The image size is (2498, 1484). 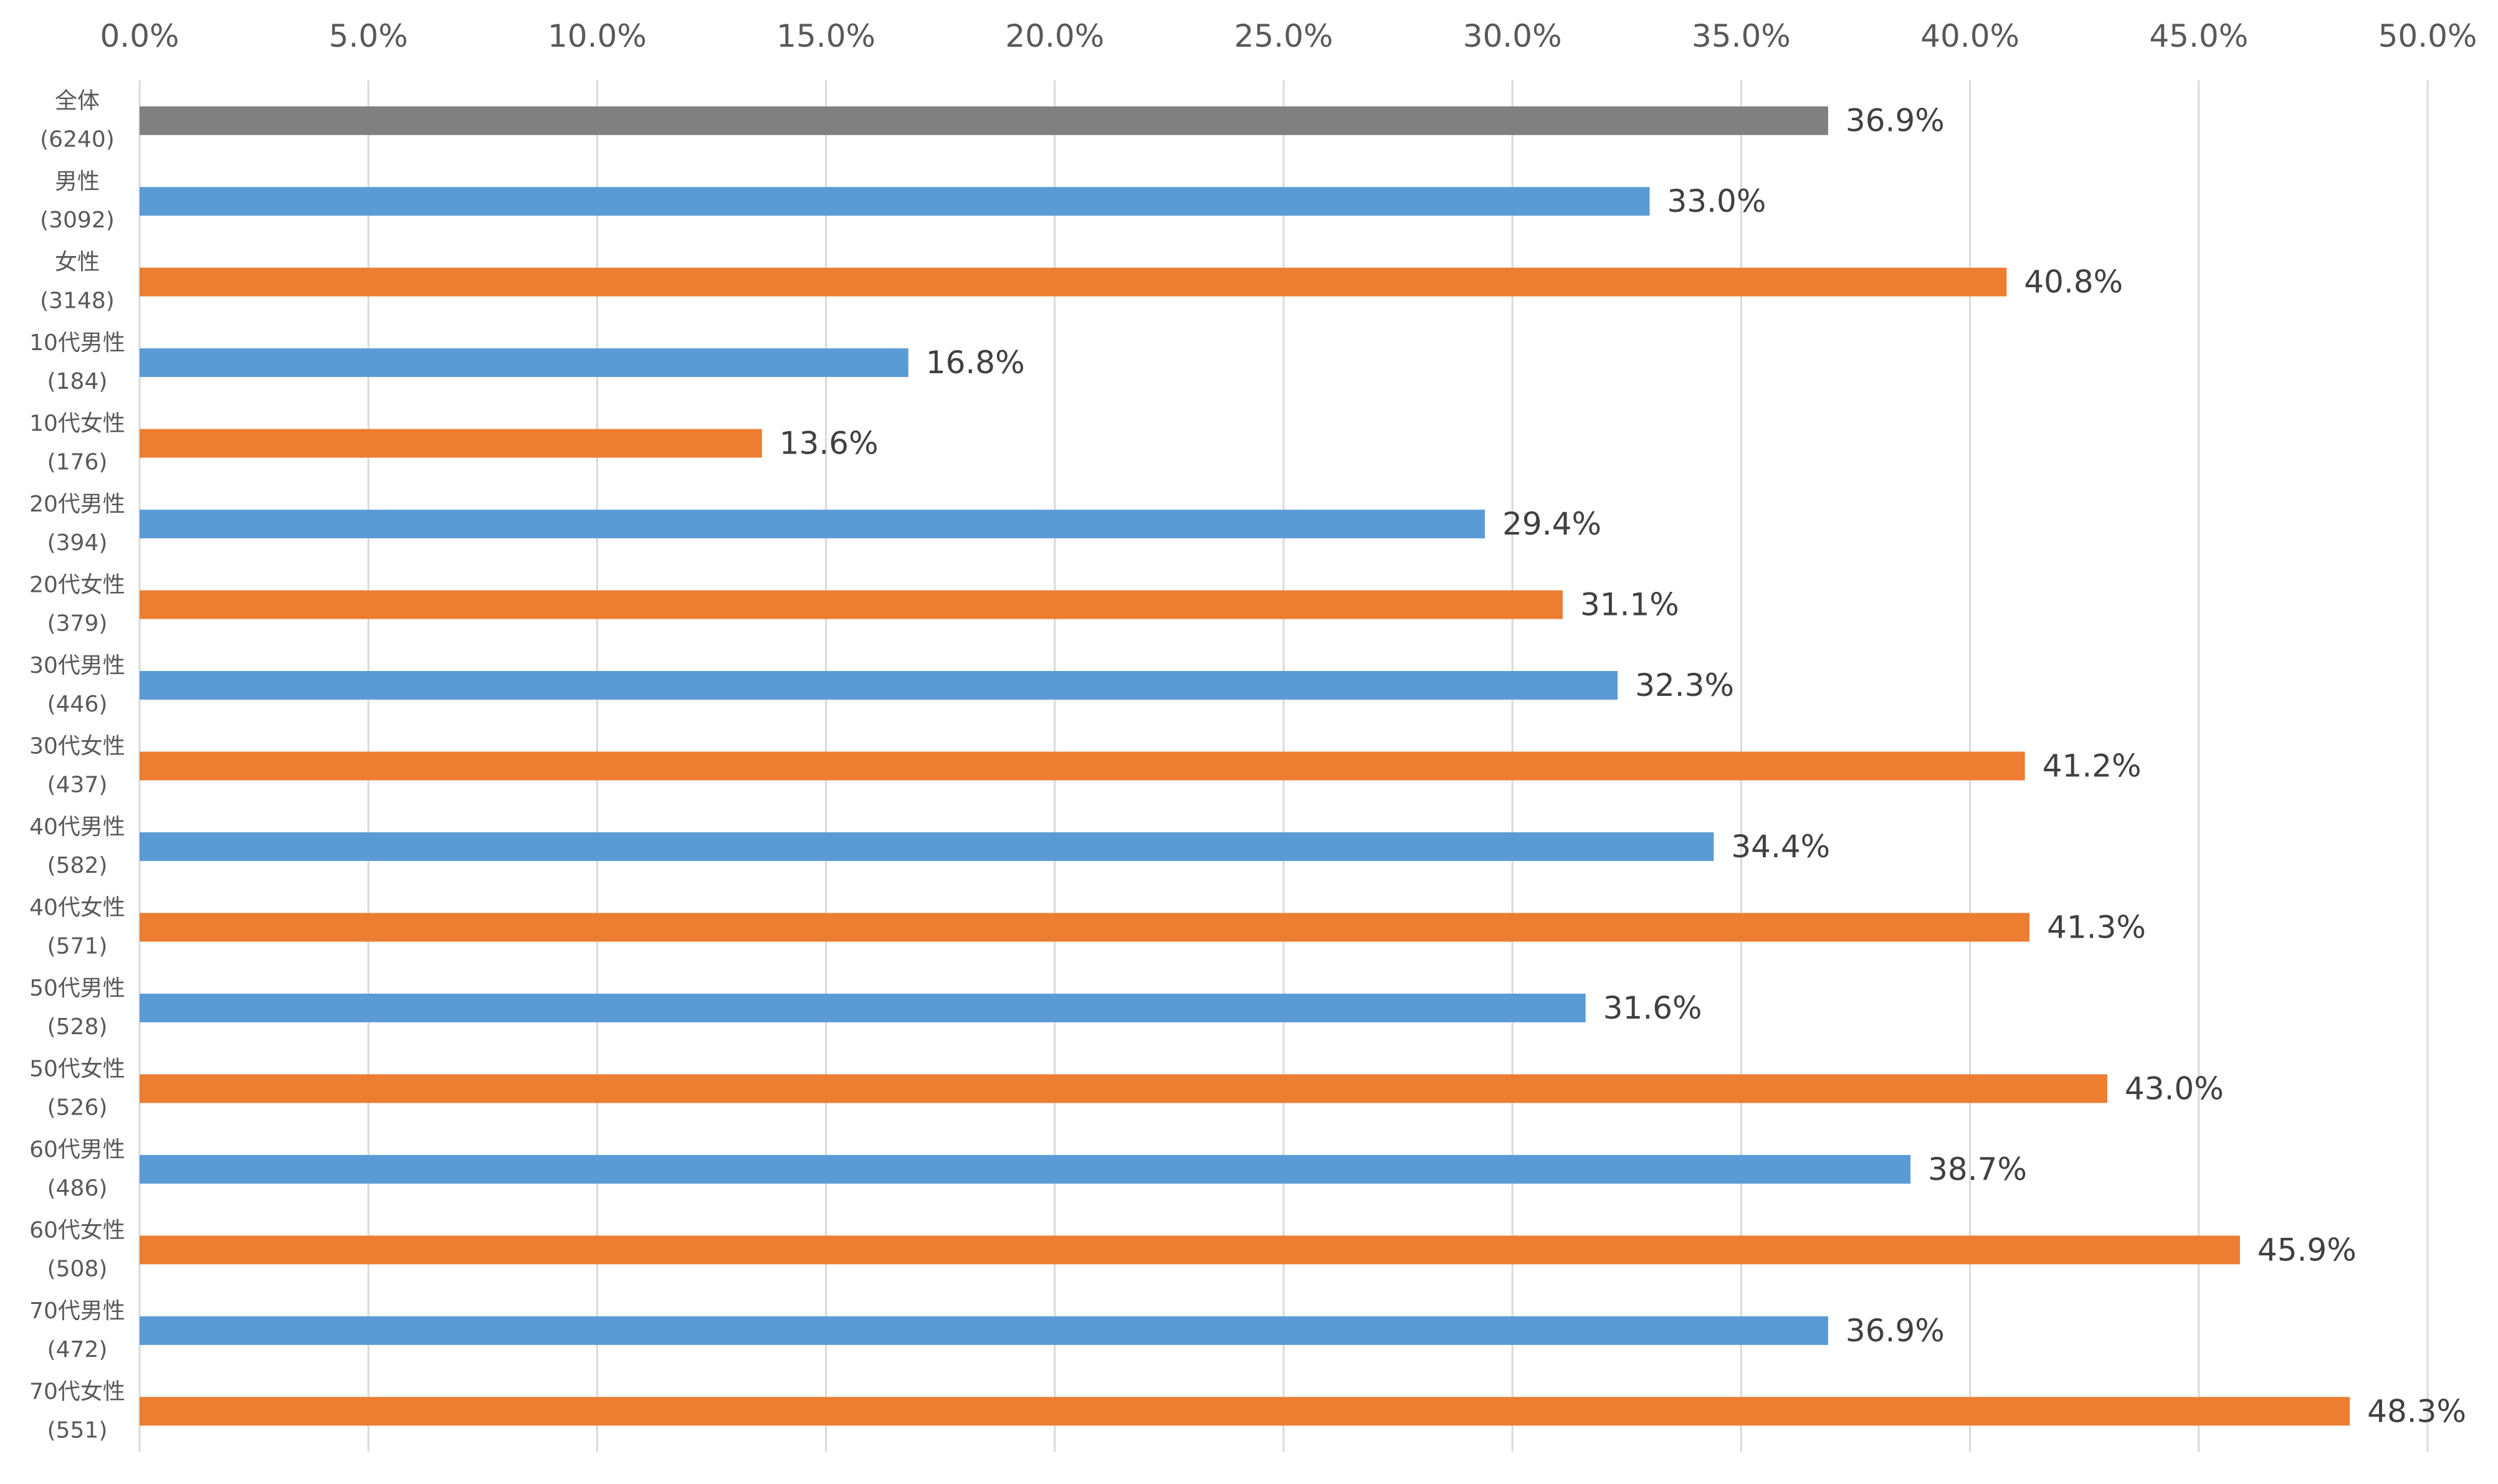 What do you see at coordinates (77, 381) in the screenshot?
I see `category-count: (184)` at bounding box center [77, 381].